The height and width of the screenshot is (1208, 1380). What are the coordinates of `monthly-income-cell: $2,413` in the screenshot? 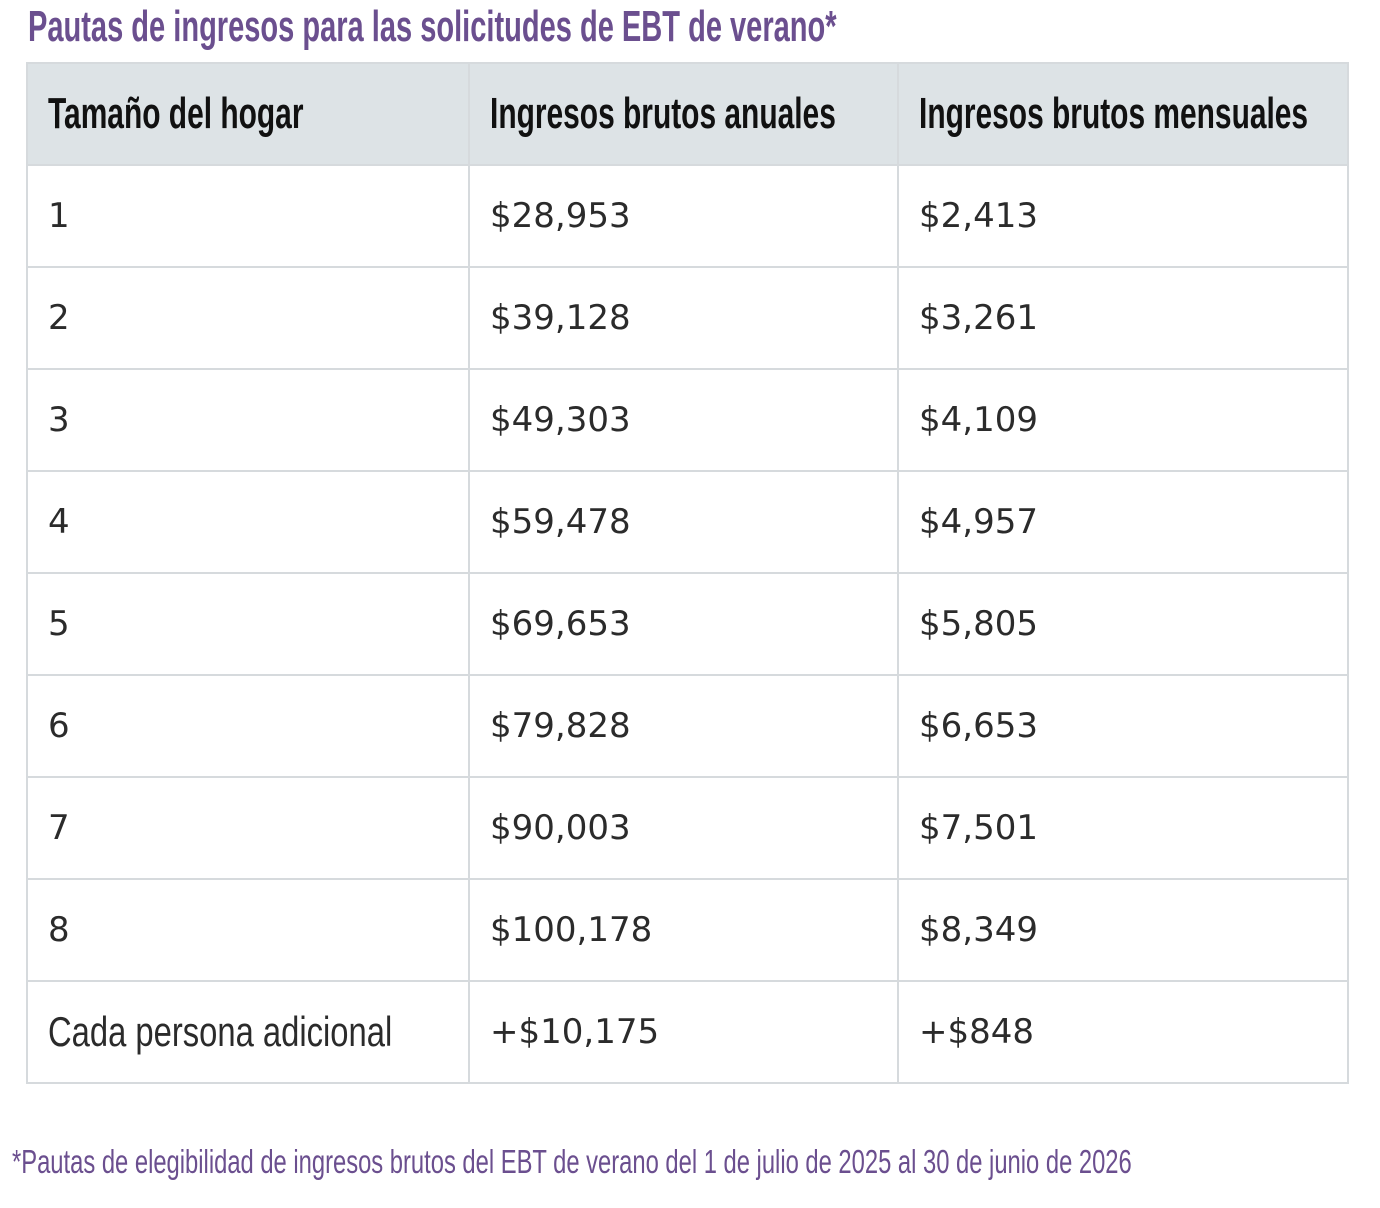 It's located at (1123, 216).